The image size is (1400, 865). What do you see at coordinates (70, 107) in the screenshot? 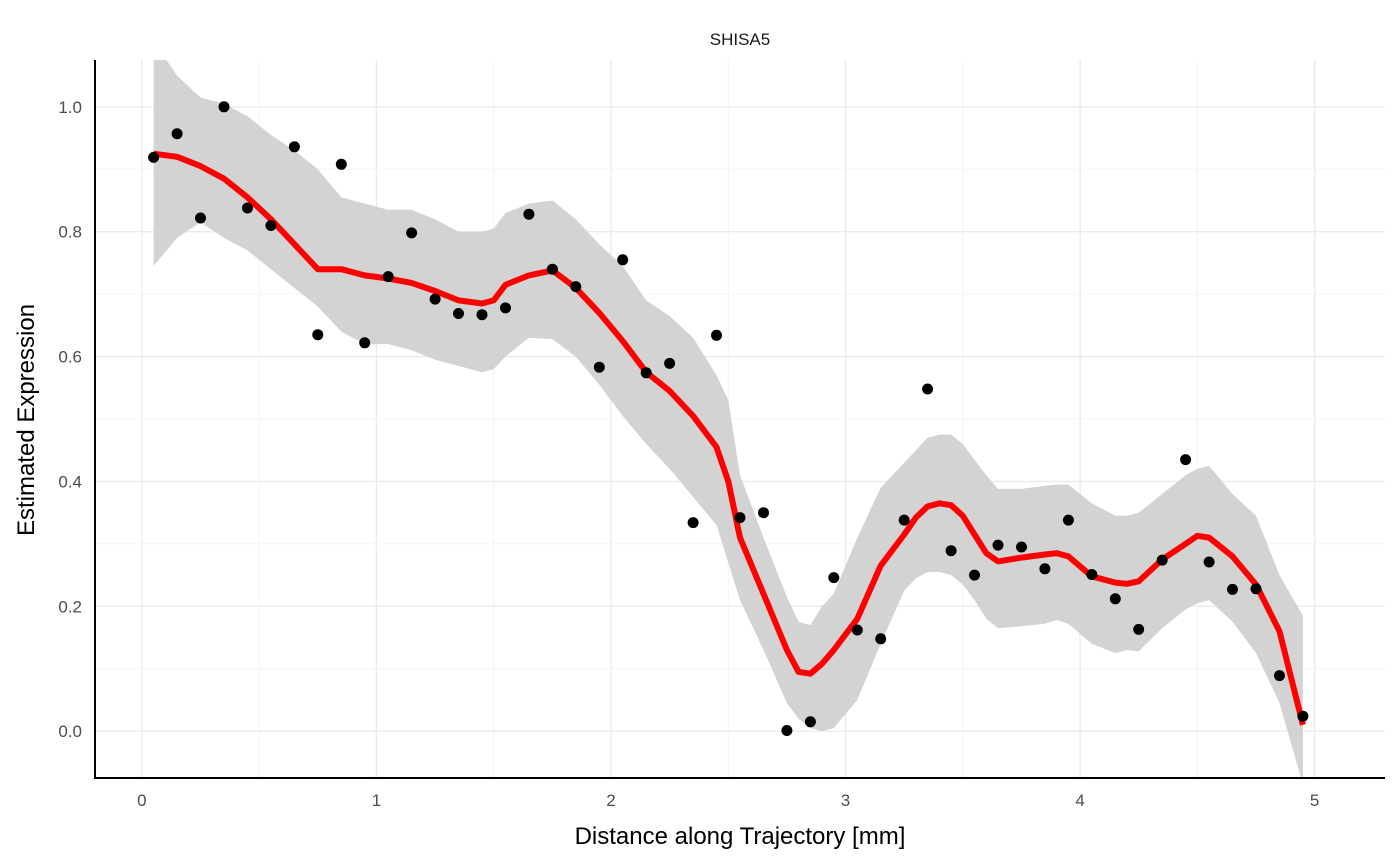
I see `y-tick-label: 1.0` at bounding box center [70, 107].